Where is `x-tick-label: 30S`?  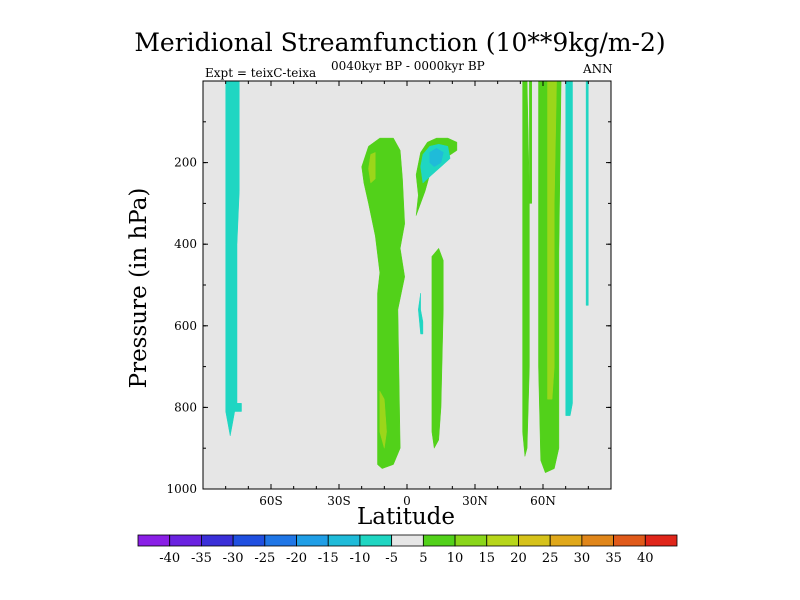
x-tick-label: 30S is located at coordinates (339, 501).